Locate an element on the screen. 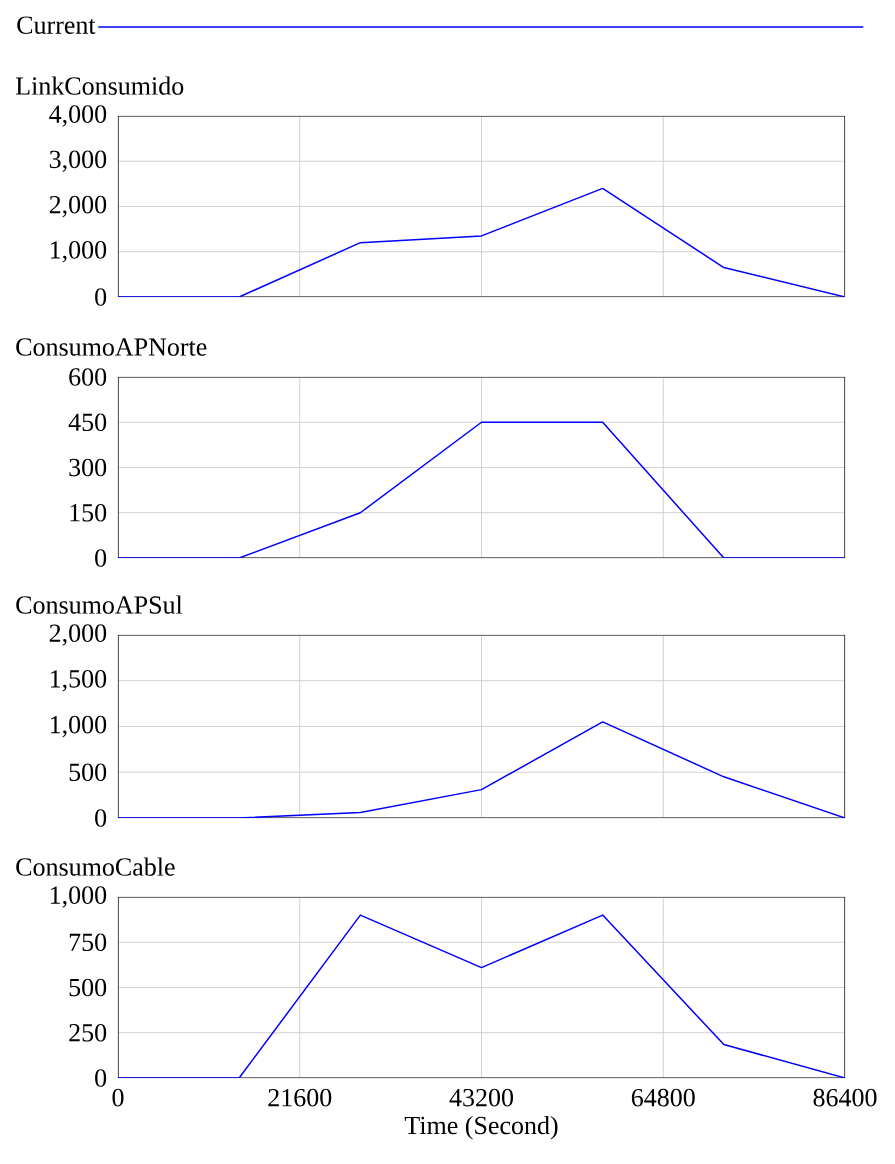  x-tick-label: 21600 is located at coordinates (300, 1097).